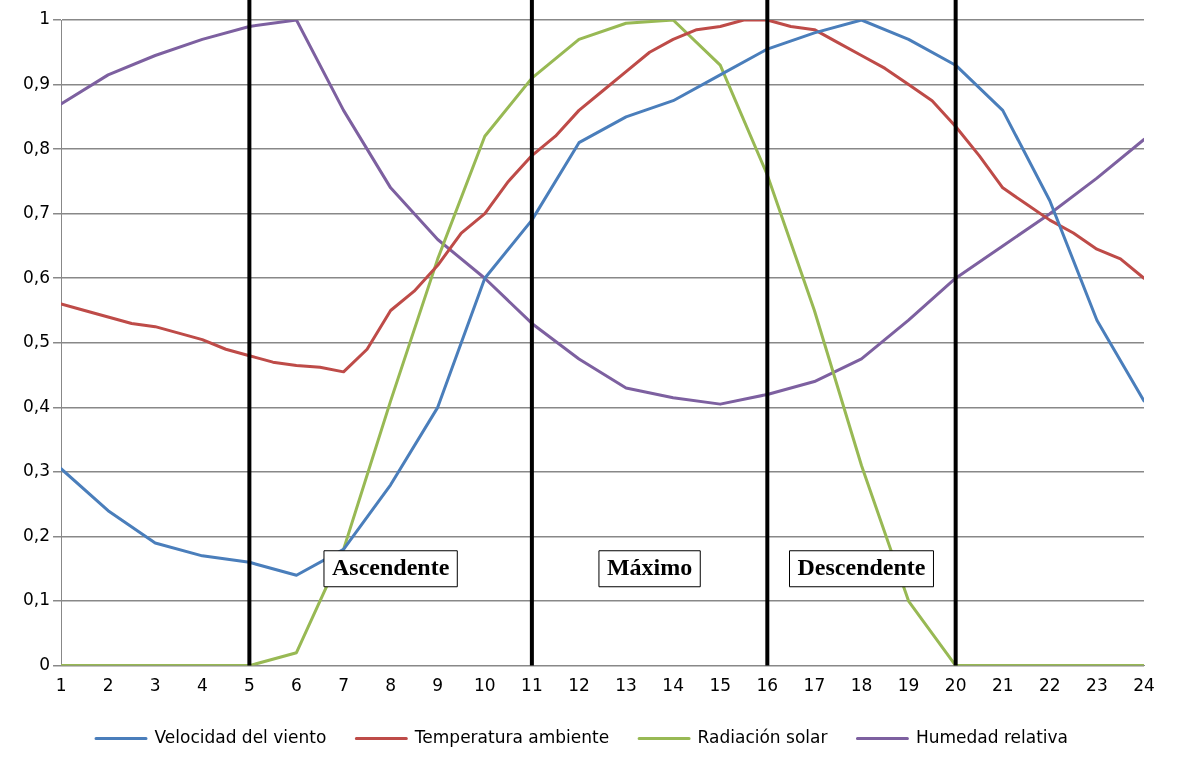  I want to click on x-tick-label: 15, so click(720, 685).